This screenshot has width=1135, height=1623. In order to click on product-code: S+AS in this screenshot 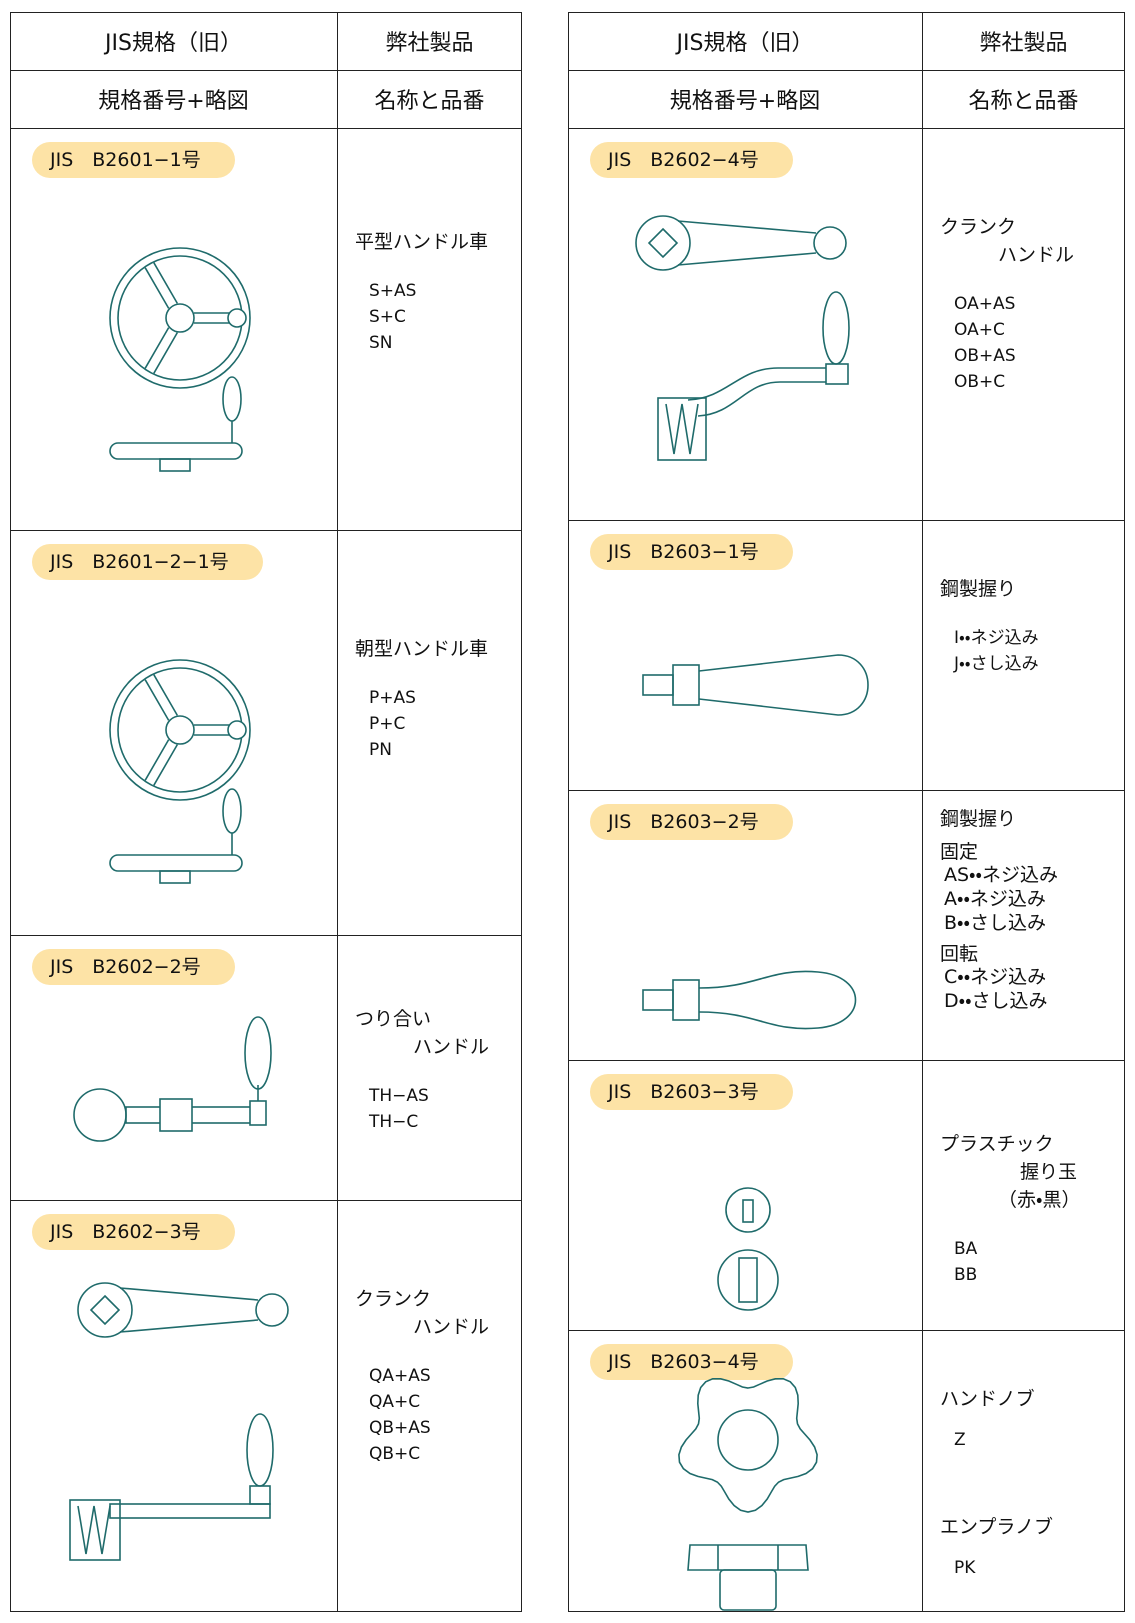, I will do `click(393, 291)`.